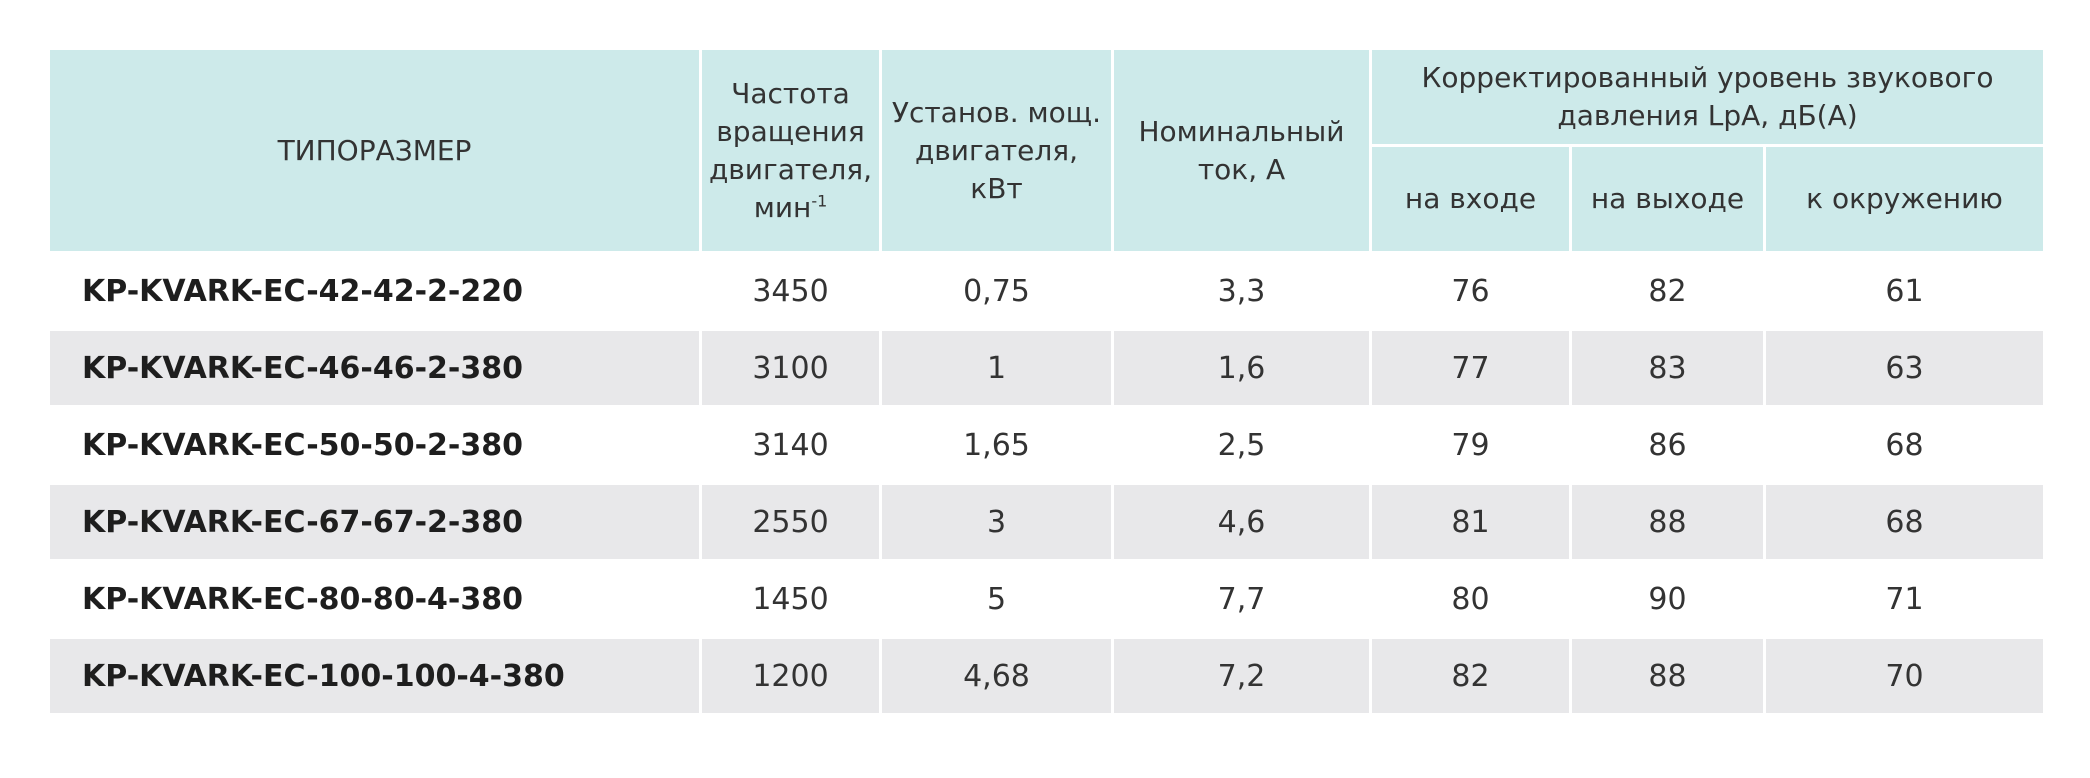 Image resolution: width=2090 pixels, height=778 pixels. I want to click on cell-power: 1,65, so click(996, 445).